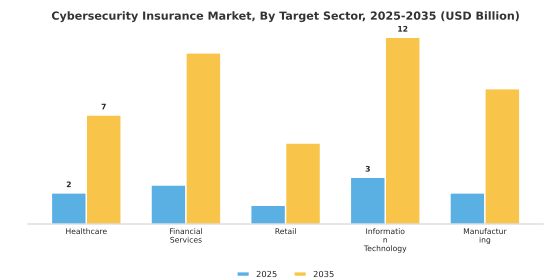  I want to click on legend-label: 2035, so click(324, 274).